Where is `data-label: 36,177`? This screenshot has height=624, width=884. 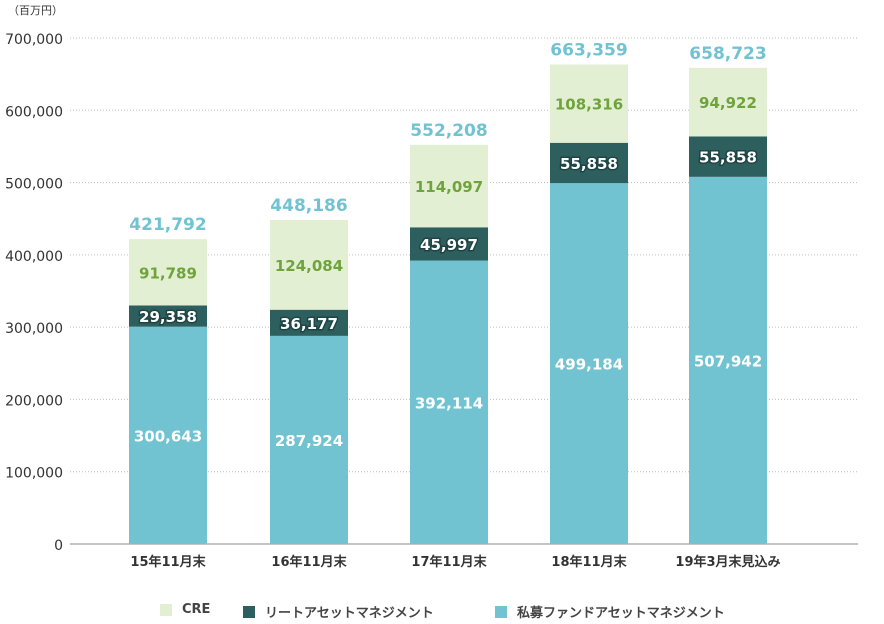
data-label: 36,177 is located at coordinates (309, 324).